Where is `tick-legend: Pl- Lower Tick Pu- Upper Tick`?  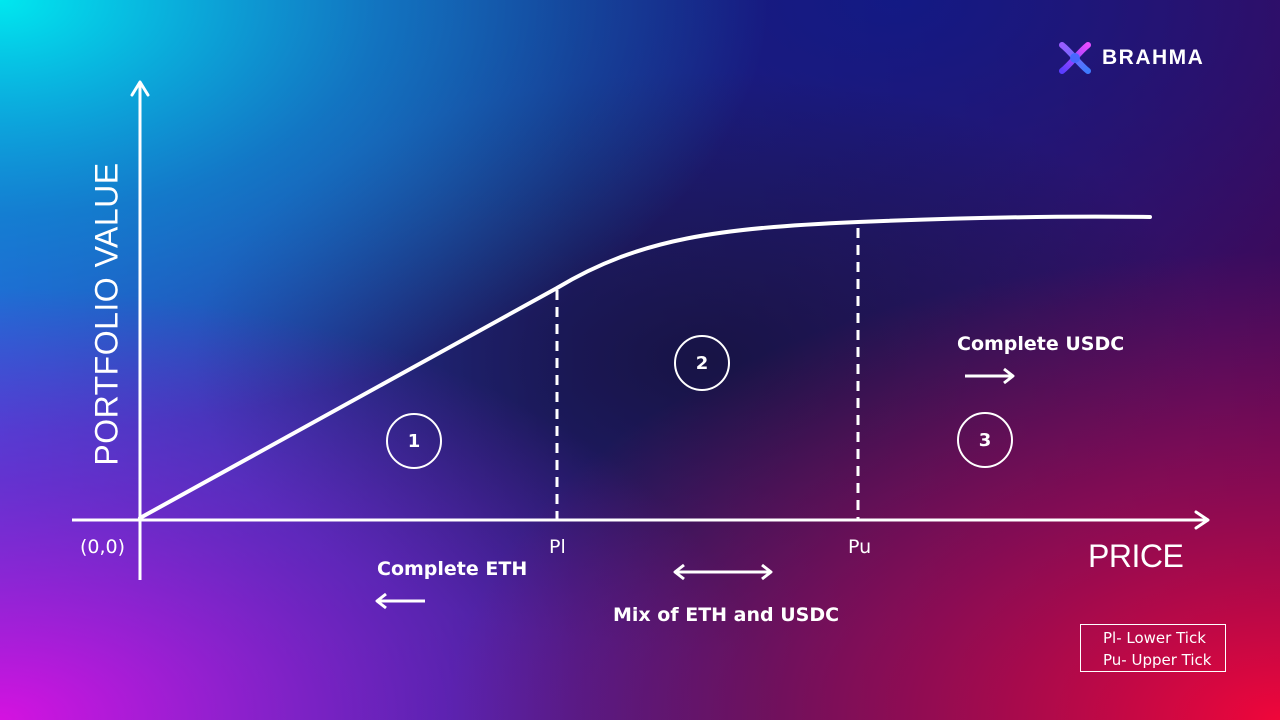 tick-legend: Pl- Lower Tick Pu- Upper Tick is located at coordinates (1153, 648).